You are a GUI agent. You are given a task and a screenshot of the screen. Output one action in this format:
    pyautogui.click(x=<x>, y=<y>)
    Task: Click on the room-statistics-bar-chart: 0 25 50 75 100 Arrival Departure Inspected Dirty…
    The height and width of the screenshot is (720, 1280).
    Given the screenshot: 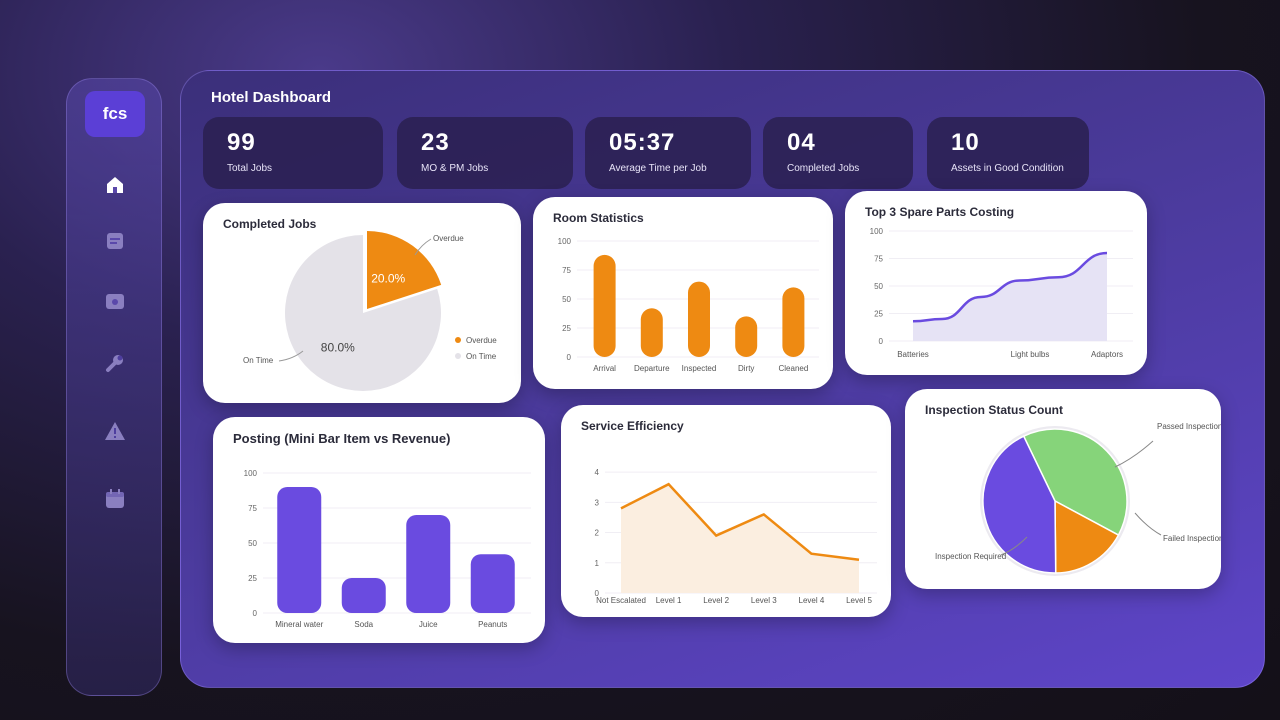 What is the action you would take?
    pyautogui.click(x=688, y=305)
    